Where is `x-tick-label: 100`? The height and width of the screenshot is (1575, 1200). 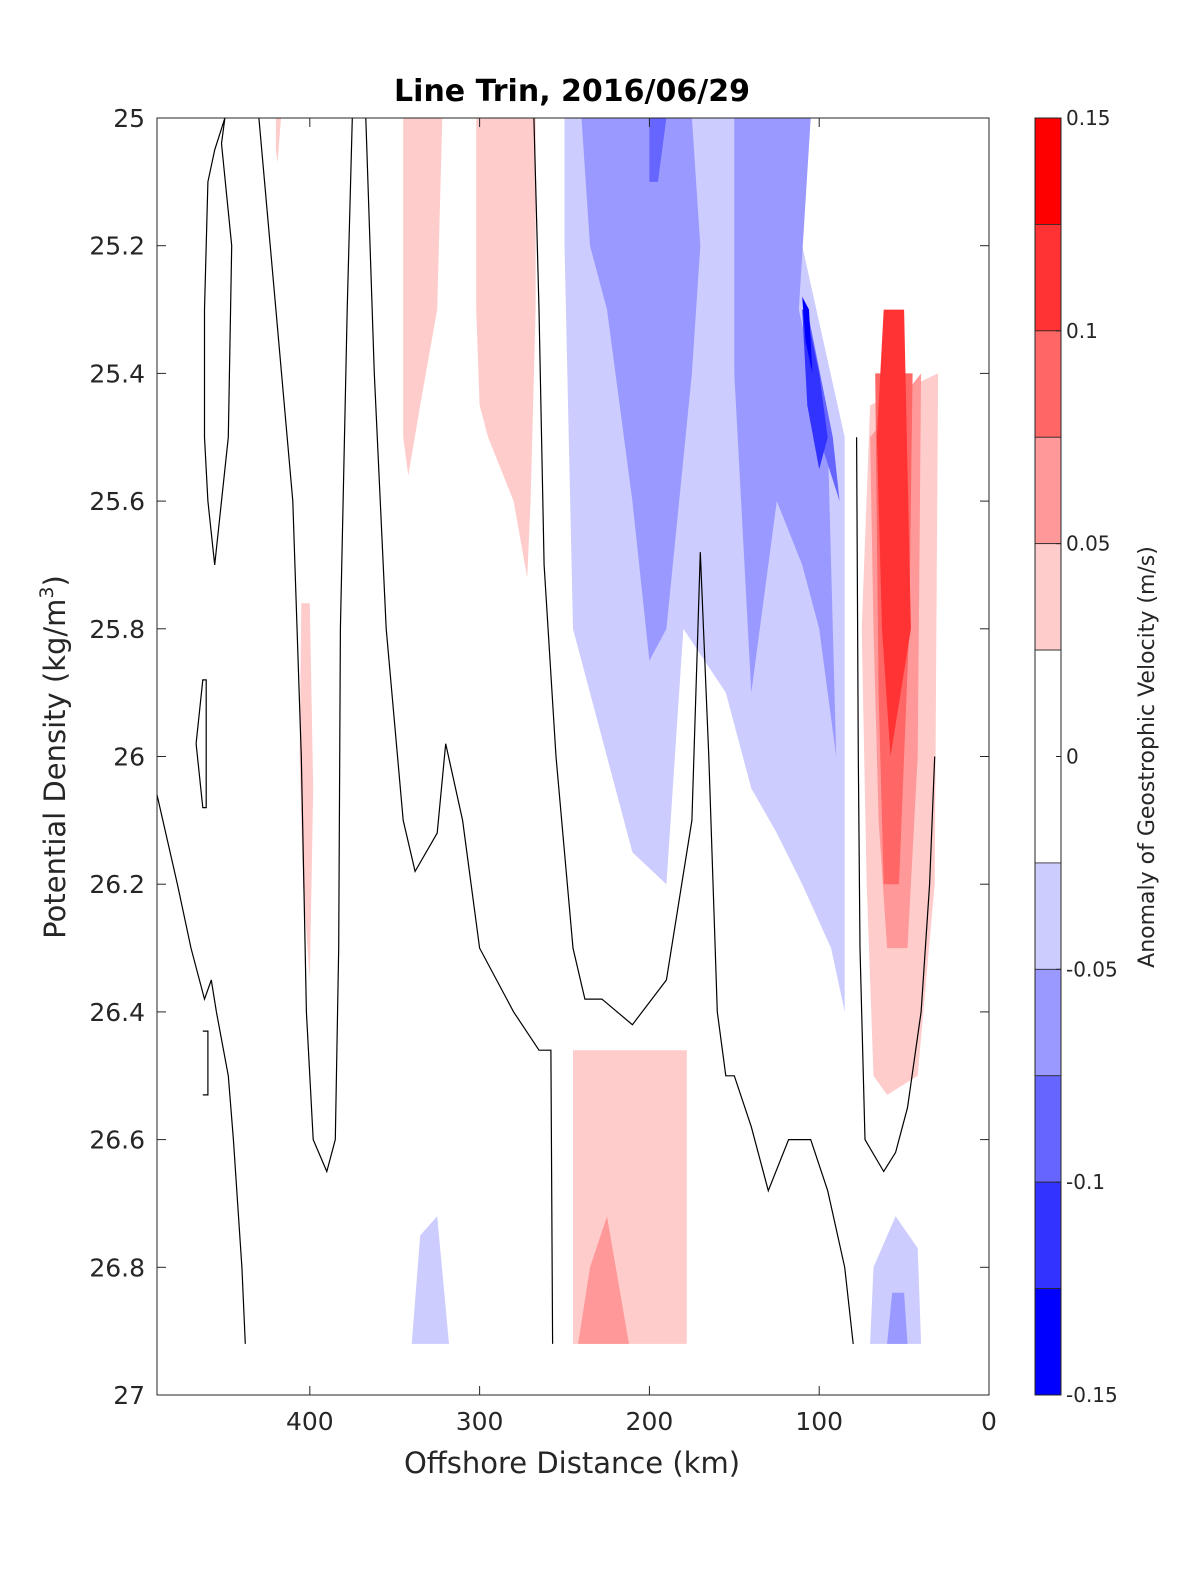
x-tick-label: 100 is located at coordinates (819, 1421).